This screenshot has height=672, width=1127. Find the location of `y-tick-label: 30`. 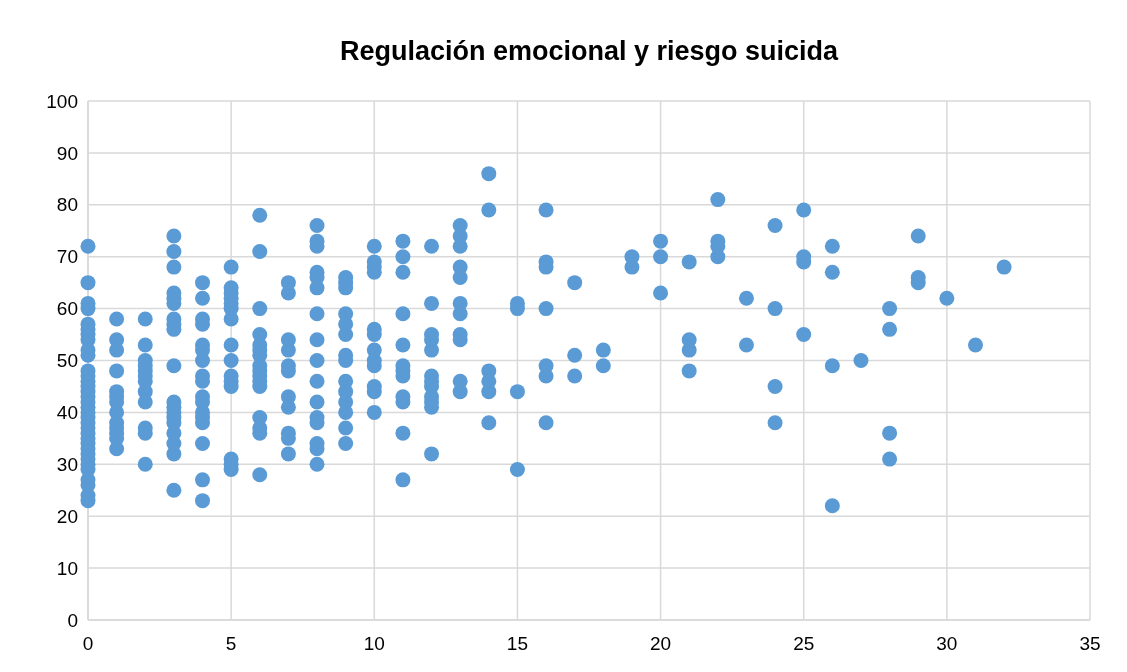

y-tick-label: 30 is located at coordinates (67, 464).